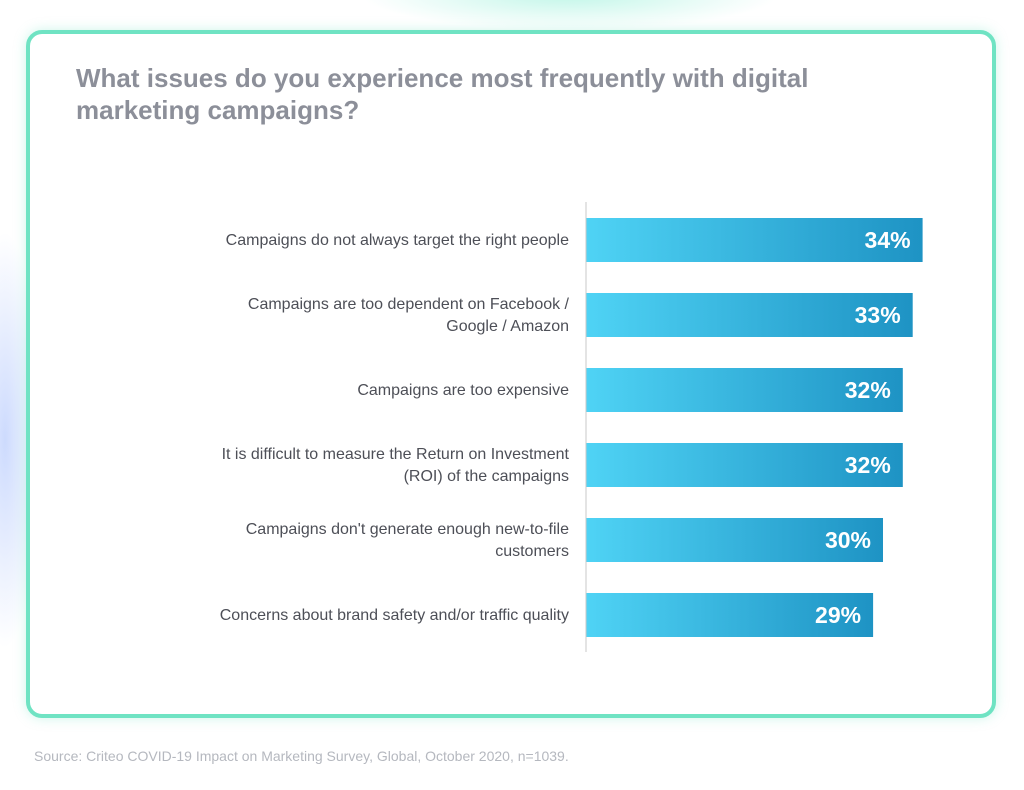  I want to click on category-label-2: Campaigns are too expensive, so click(463, 390).